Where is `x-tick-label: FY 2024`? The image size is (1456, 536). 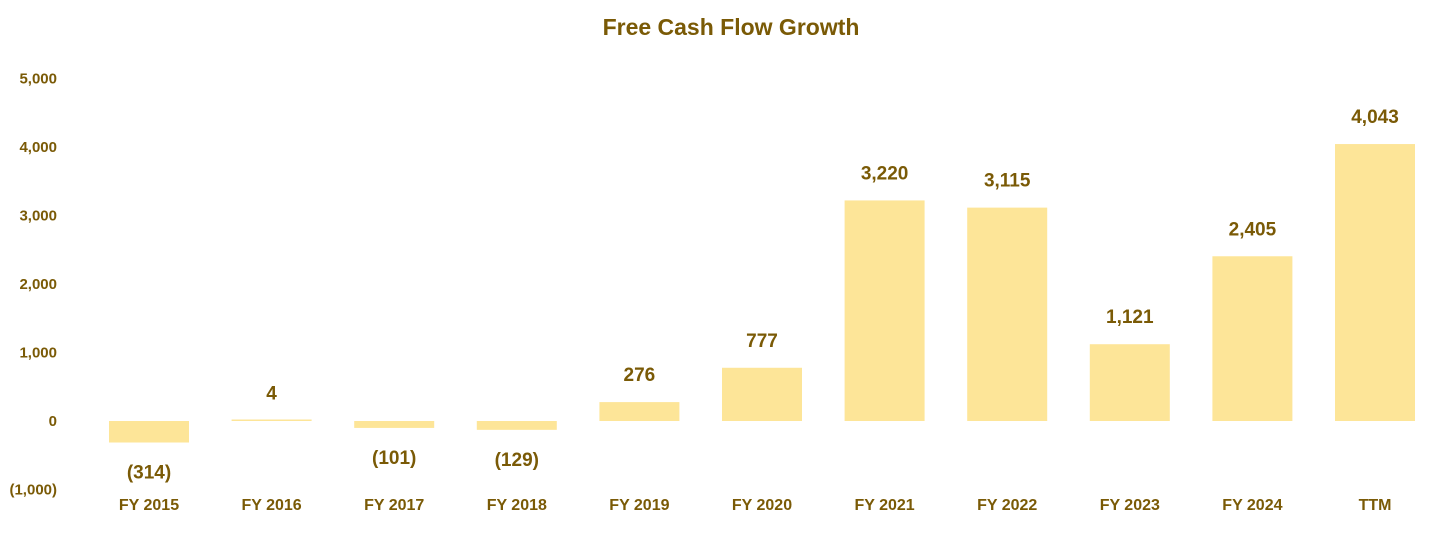 x-tick-label: FY 2024 is located at coordinates (1252, 505).